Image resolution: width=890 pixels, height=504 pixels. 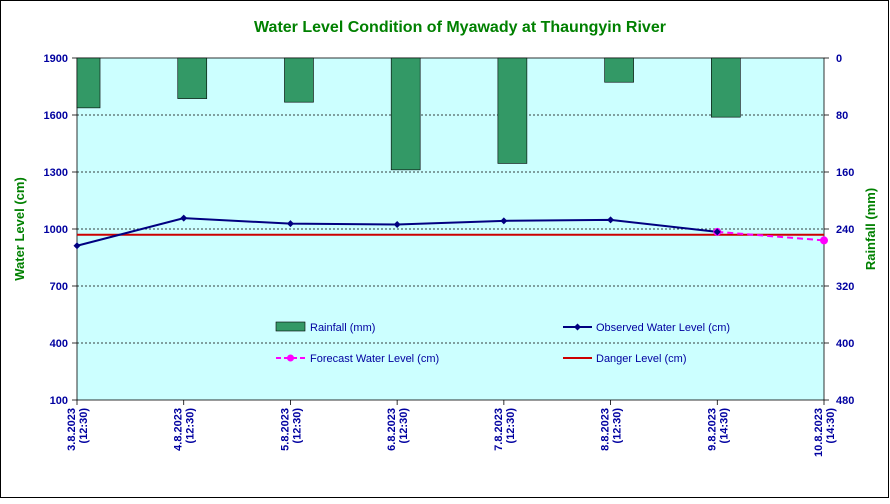 I want to click on x-tick-label-group: 6.8.2023 (12:30), so click(x=398, y=429).